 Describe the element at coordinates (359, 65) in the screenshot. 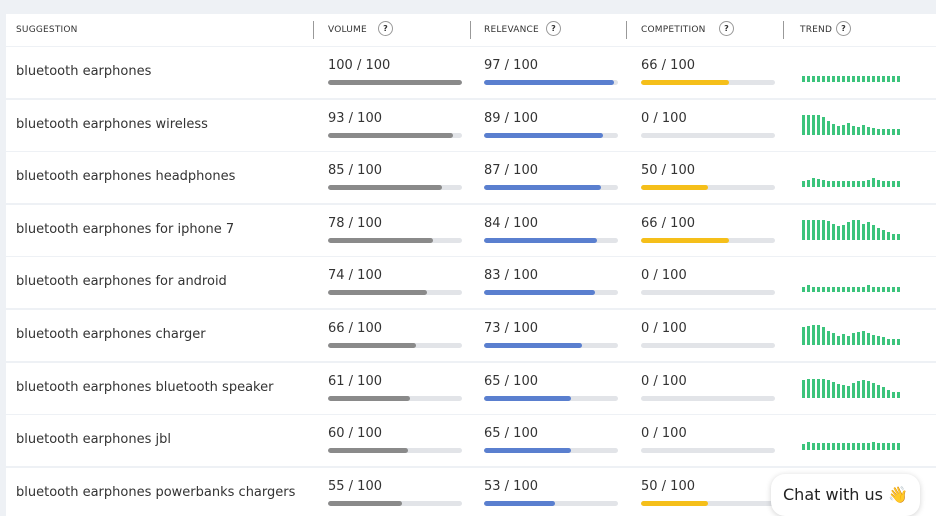

I see `volume-score: 100 / 100` at that location.